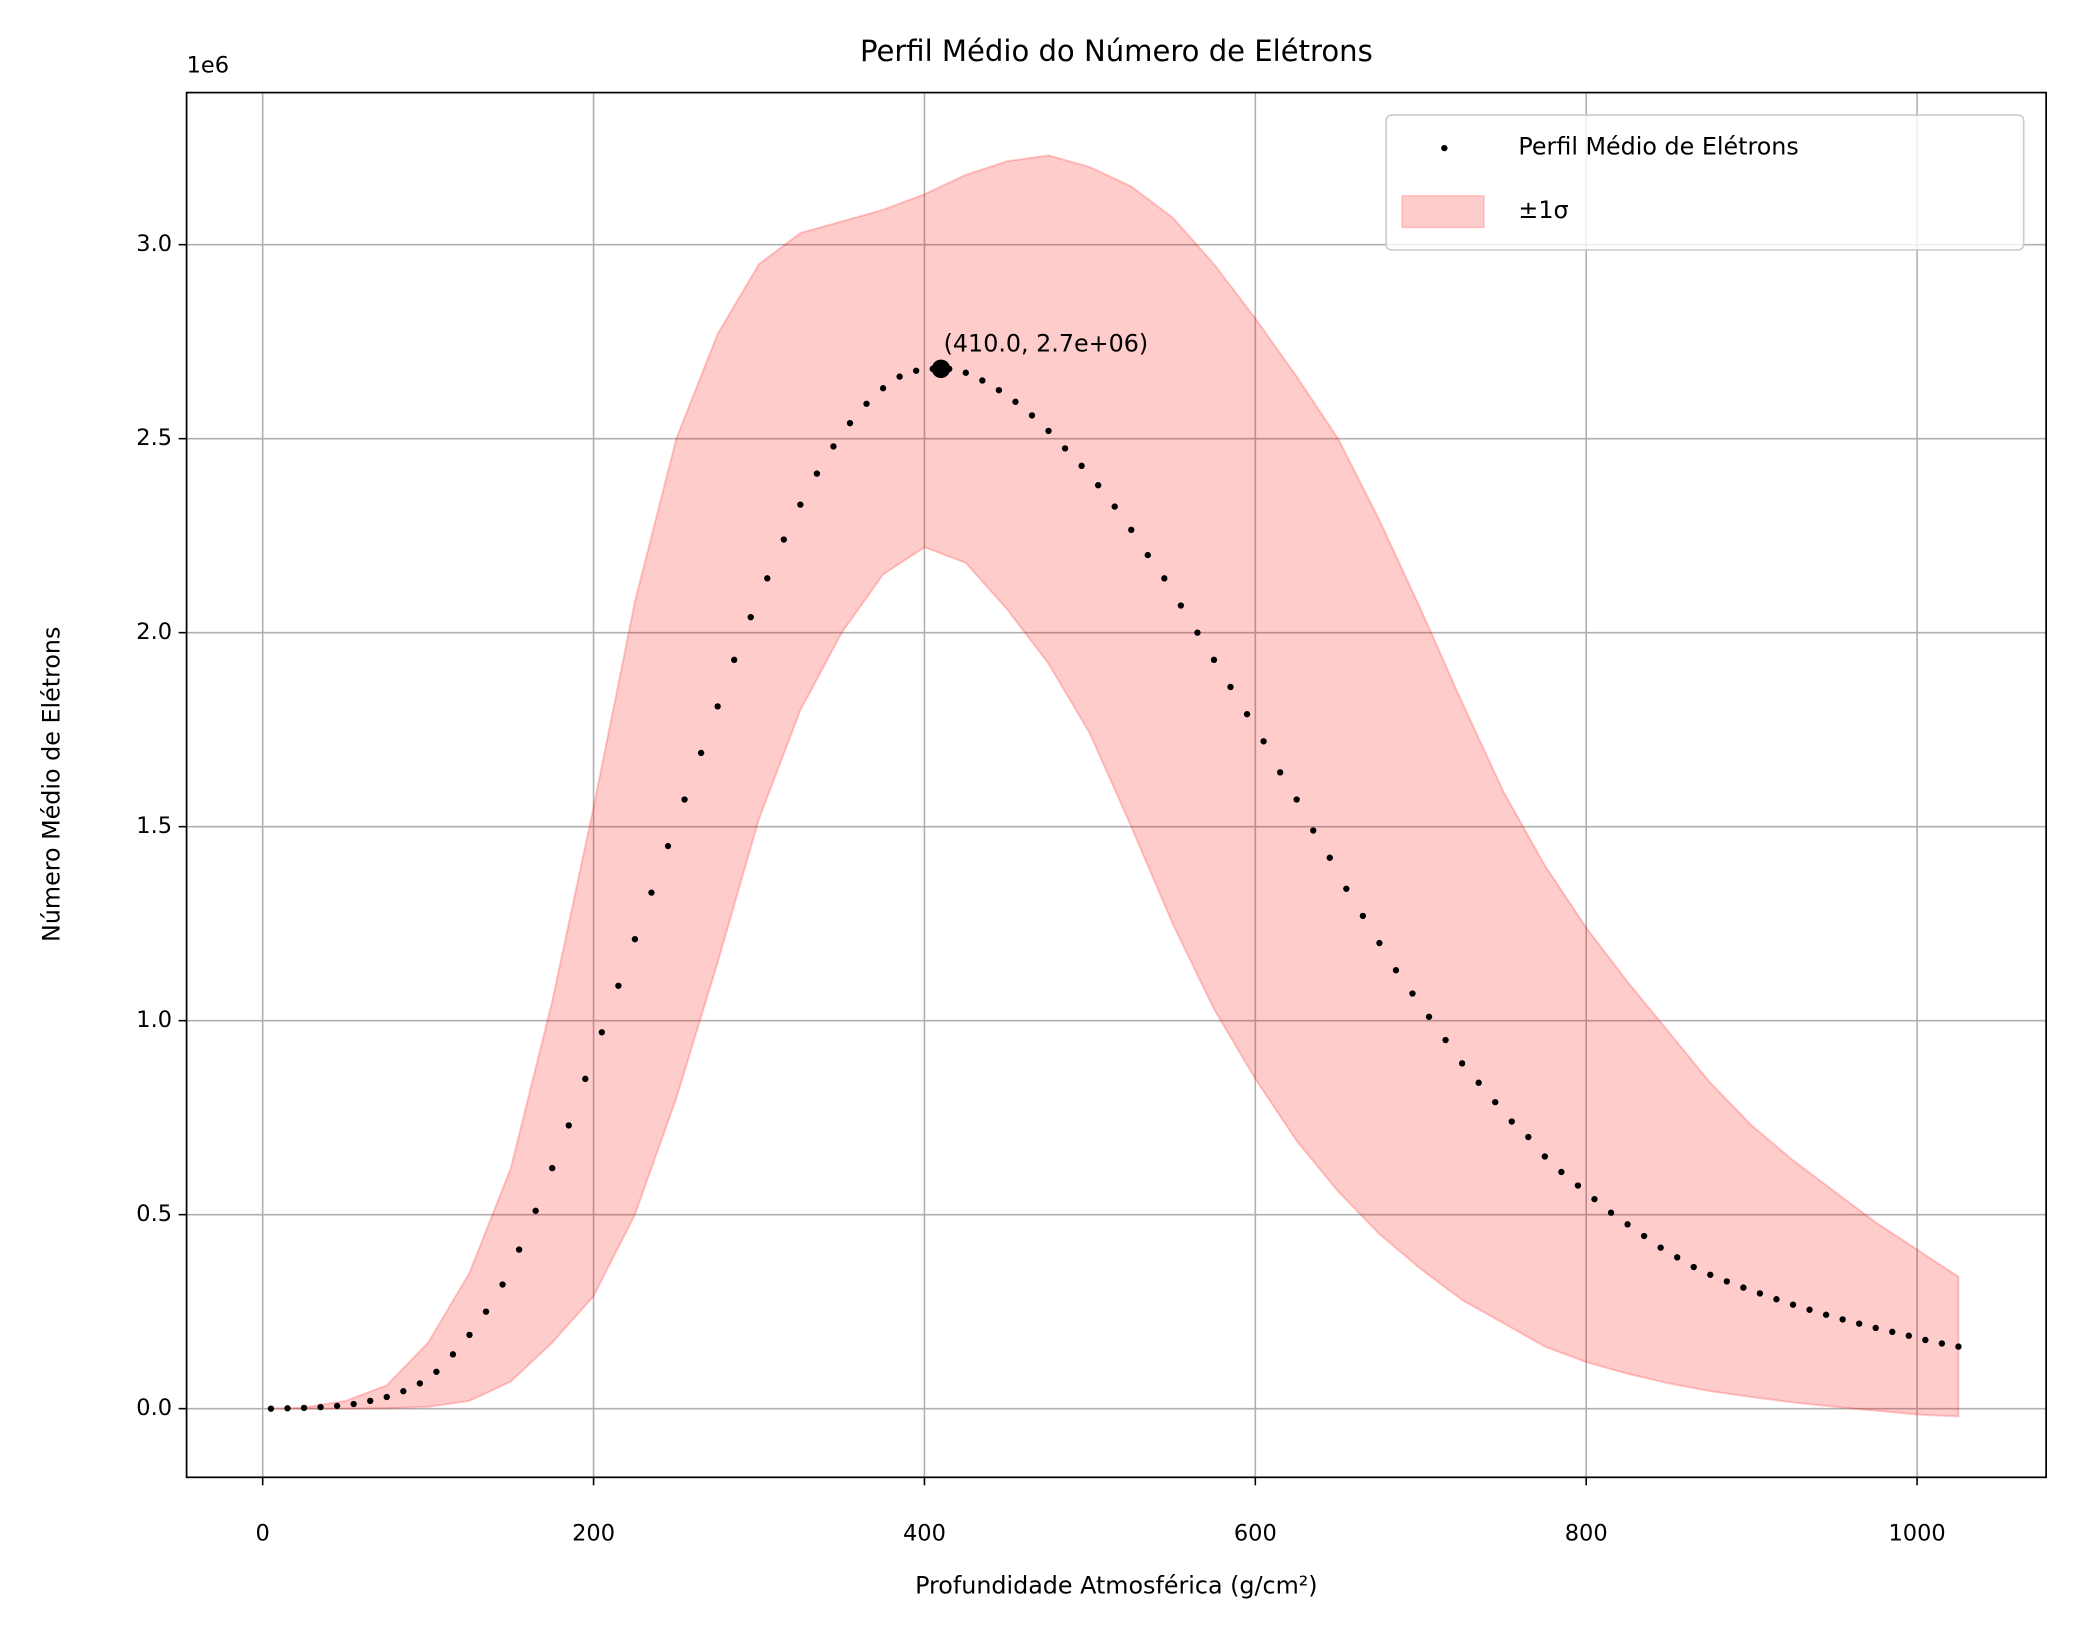 This screenshot has width=2074, height=1640. Describe the element at coordinates (1443, 212) in the screenshot. I see `legend-swatch` at that location.